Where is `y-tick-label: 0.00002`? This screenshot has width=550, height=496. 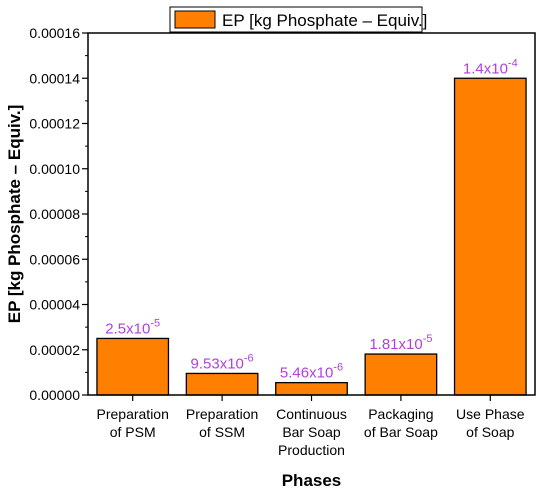 y-tick-label: 0.00002 is located at coordinates (54, 350).